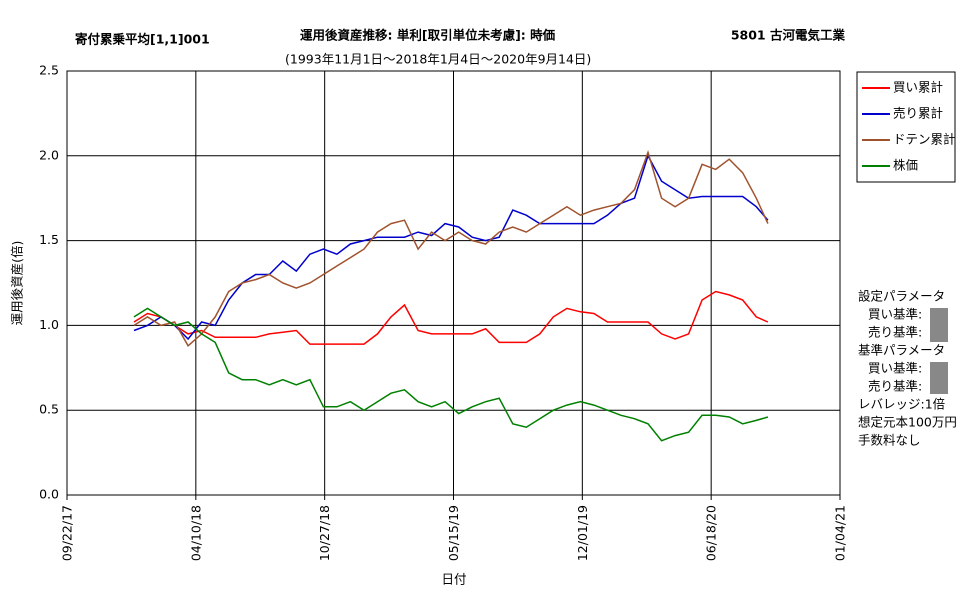 This screenshot has width=977, height=600. I want to click on x-tick-label: 04/10/18, so click(195, 533).